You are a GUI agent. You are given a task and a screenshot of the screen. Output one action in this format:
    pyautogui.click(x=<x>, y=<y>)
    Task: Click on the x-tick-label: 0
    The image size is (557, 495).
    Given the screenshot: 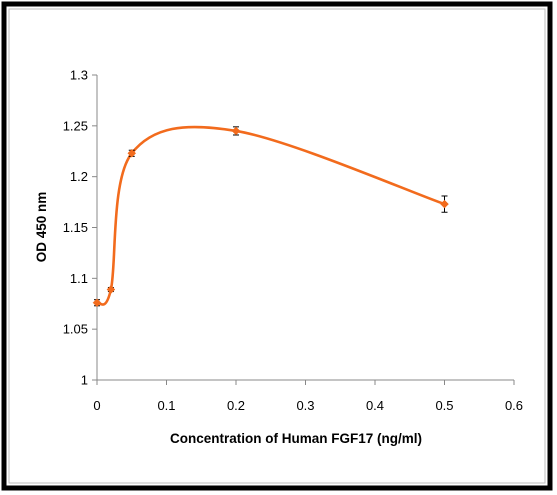 What is the action you would take?
    pyautogui.click(x=96, y=405)
    